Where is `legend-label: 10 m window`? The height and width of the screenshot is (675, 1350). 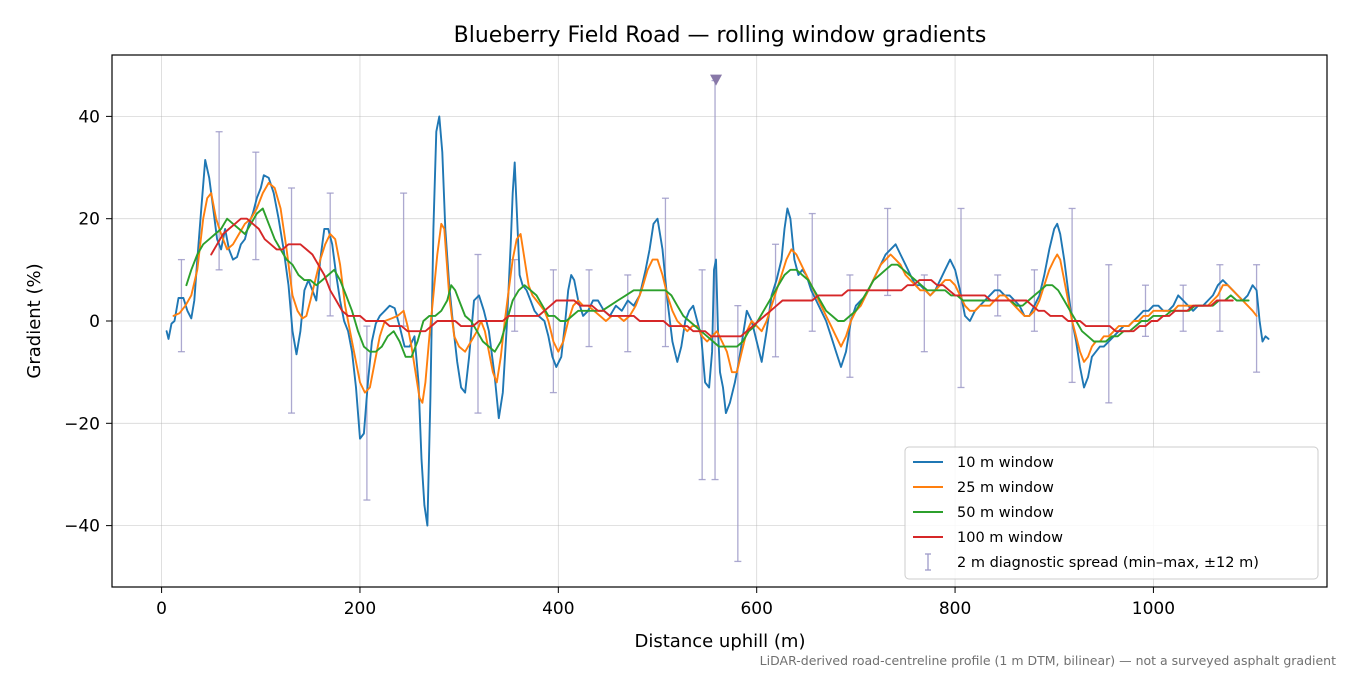
legend-label: 10 m window is located at coordinates (1005, 463).